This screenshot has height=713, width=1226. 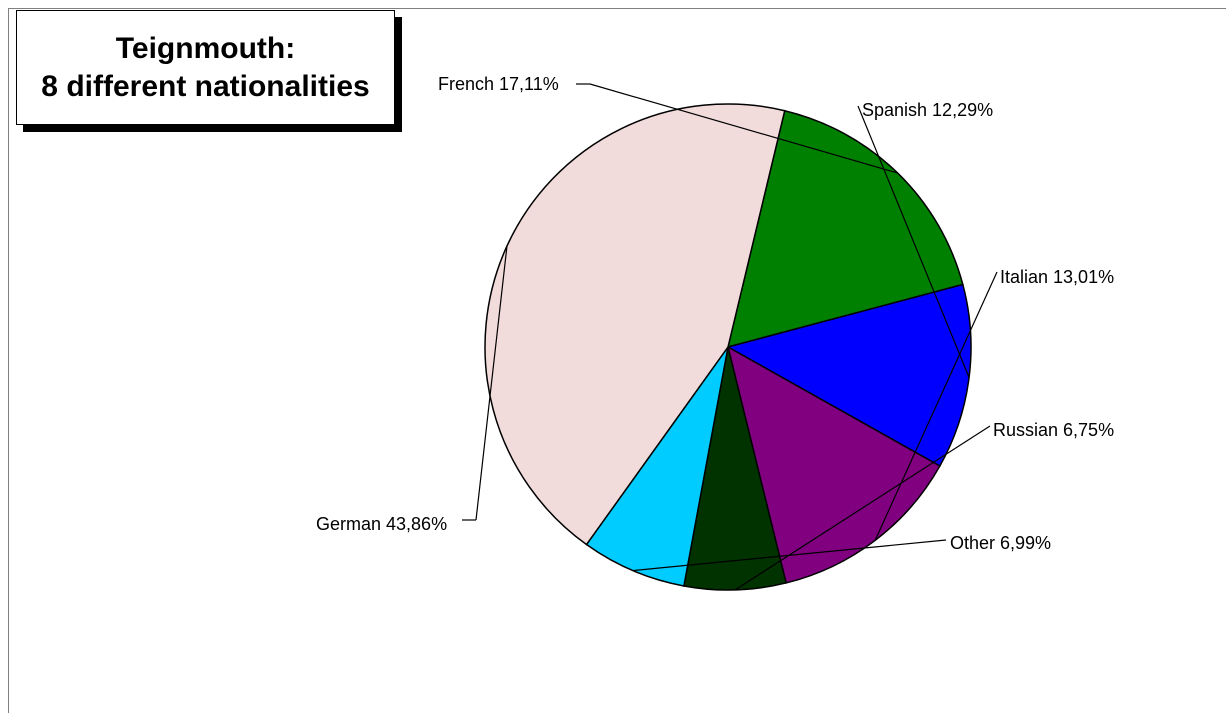 What do you see at coordinates (862, 508) in the screenshot?
I see `leader-line-russian` at bounding box center [862, 508].